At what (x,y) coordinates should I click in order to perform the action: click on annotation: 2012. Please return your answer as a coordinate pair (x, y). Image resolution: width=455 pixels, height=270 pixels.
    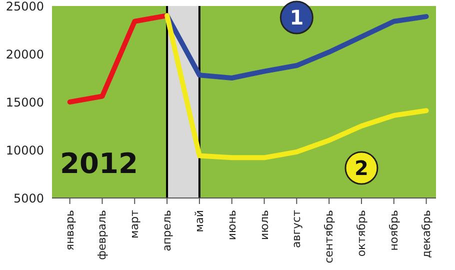
    Looking at the image, I should click on (99, 163).